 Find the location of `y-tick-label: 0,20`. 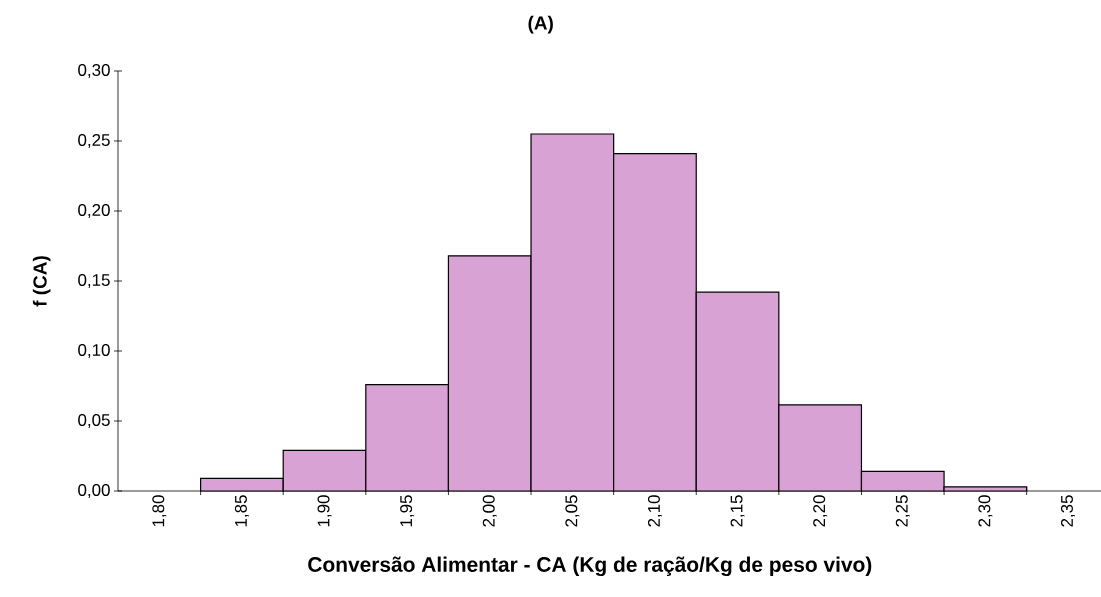

y-tick-label: 0,20 is located at coordinates (94, 211).